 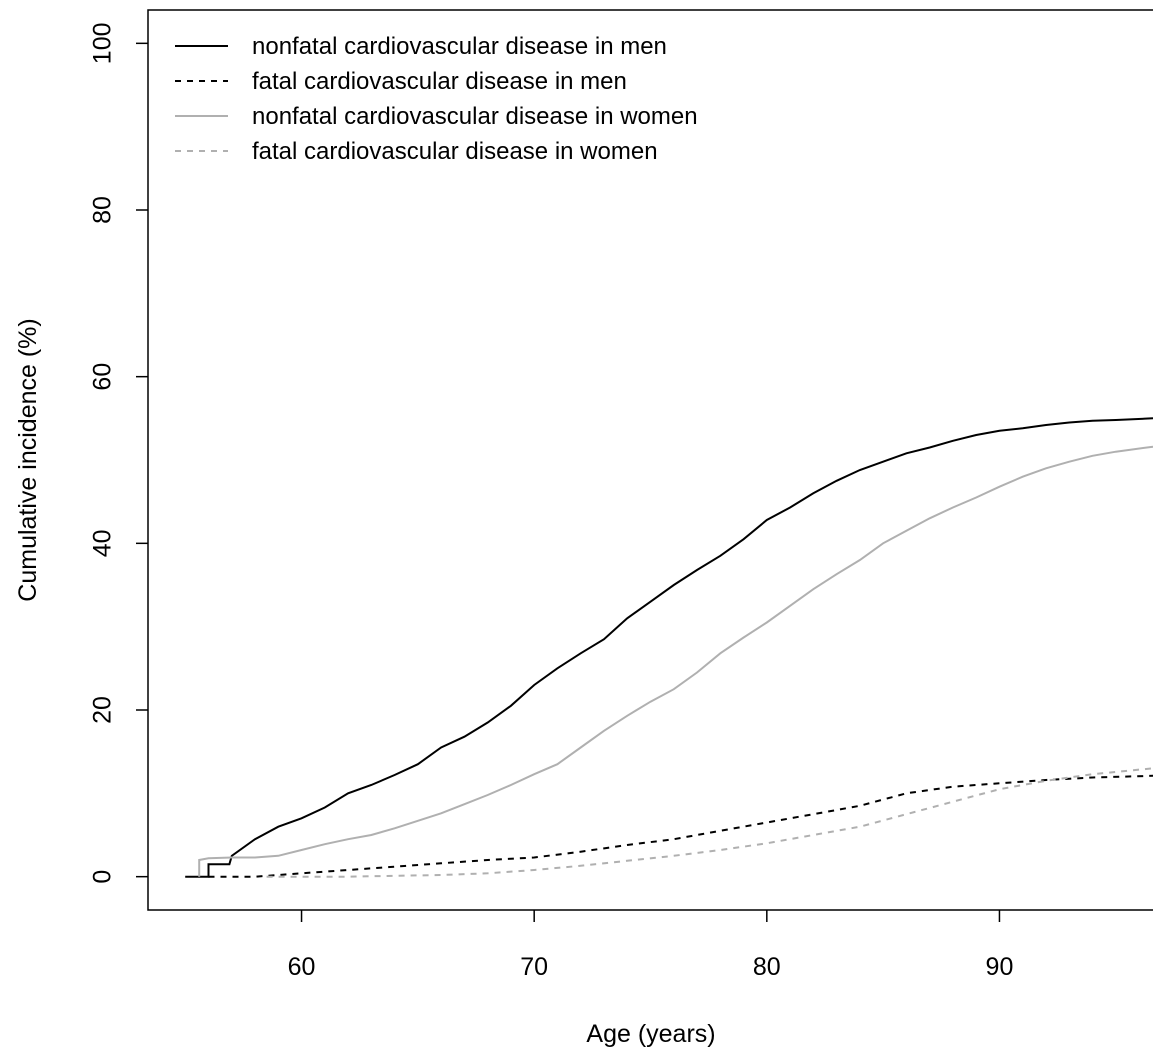 What do you see at coordinates (28, 459) in the screenshot?
I see `y-axis-title: Cumulative incidence (%)` at bounding box center [28, 459].